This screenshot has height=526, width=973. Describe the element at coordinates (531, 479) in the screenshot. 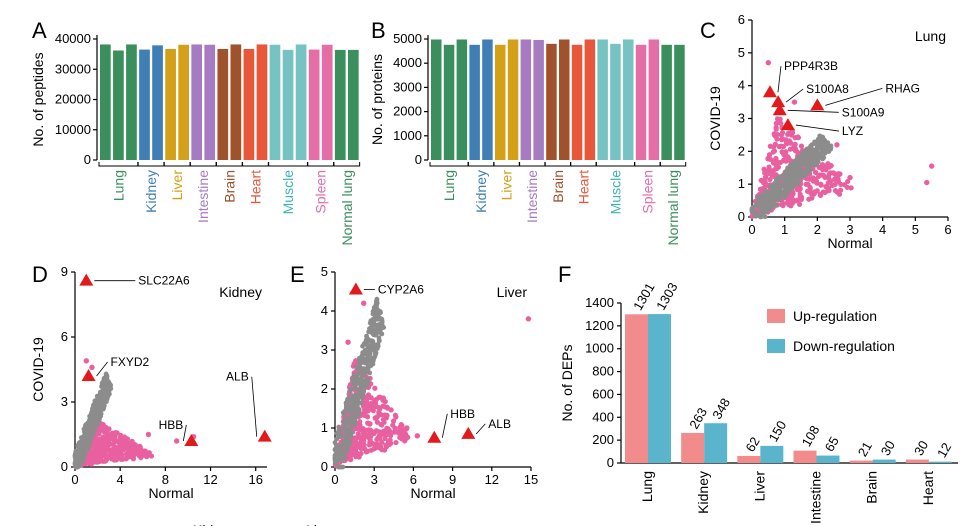

I see `x-tick-label: 15` at that location.